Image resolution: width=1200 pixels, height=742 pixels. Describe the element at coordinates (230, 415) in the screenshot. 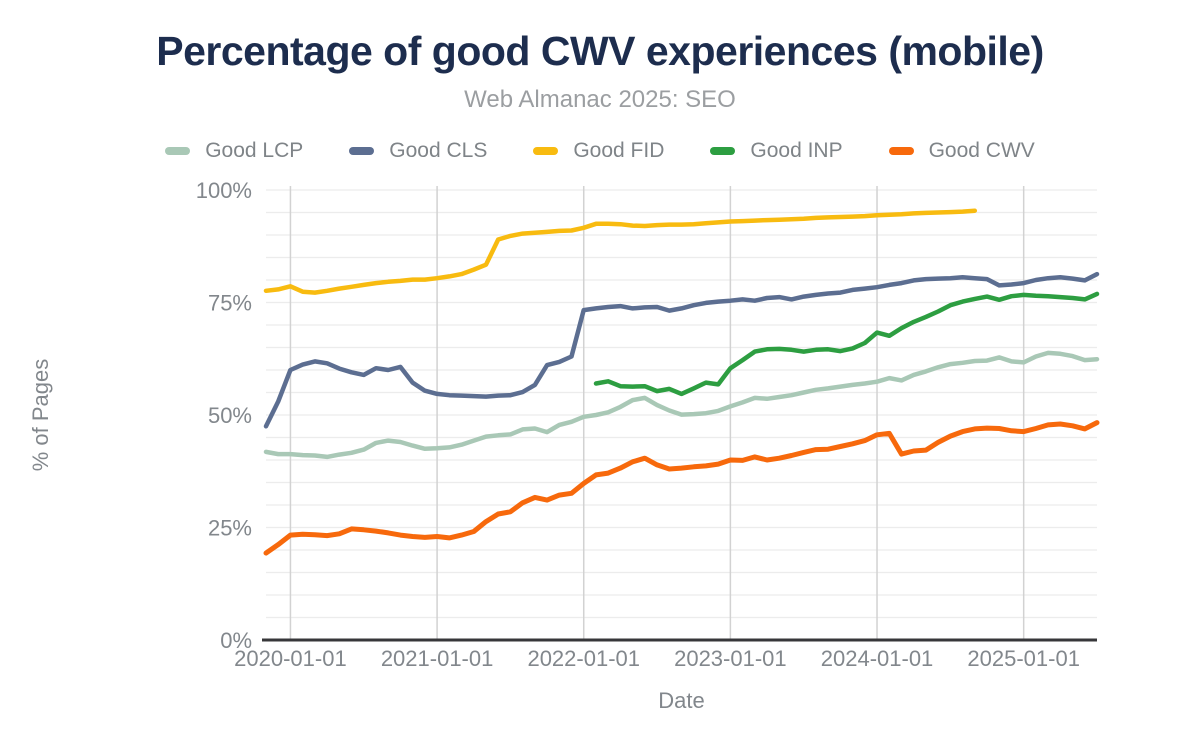

I see `y-tick-label: 50%` at that location.